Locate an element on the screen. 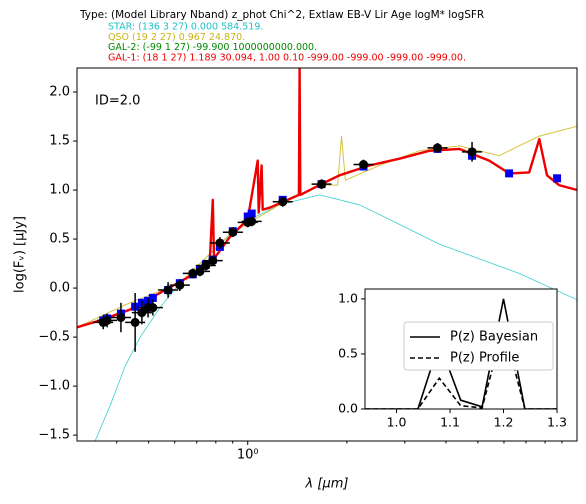 The height and width of the screenshot is (504, 586). legend-label: P(z) Bayesian is located at coordinates (494, 337).